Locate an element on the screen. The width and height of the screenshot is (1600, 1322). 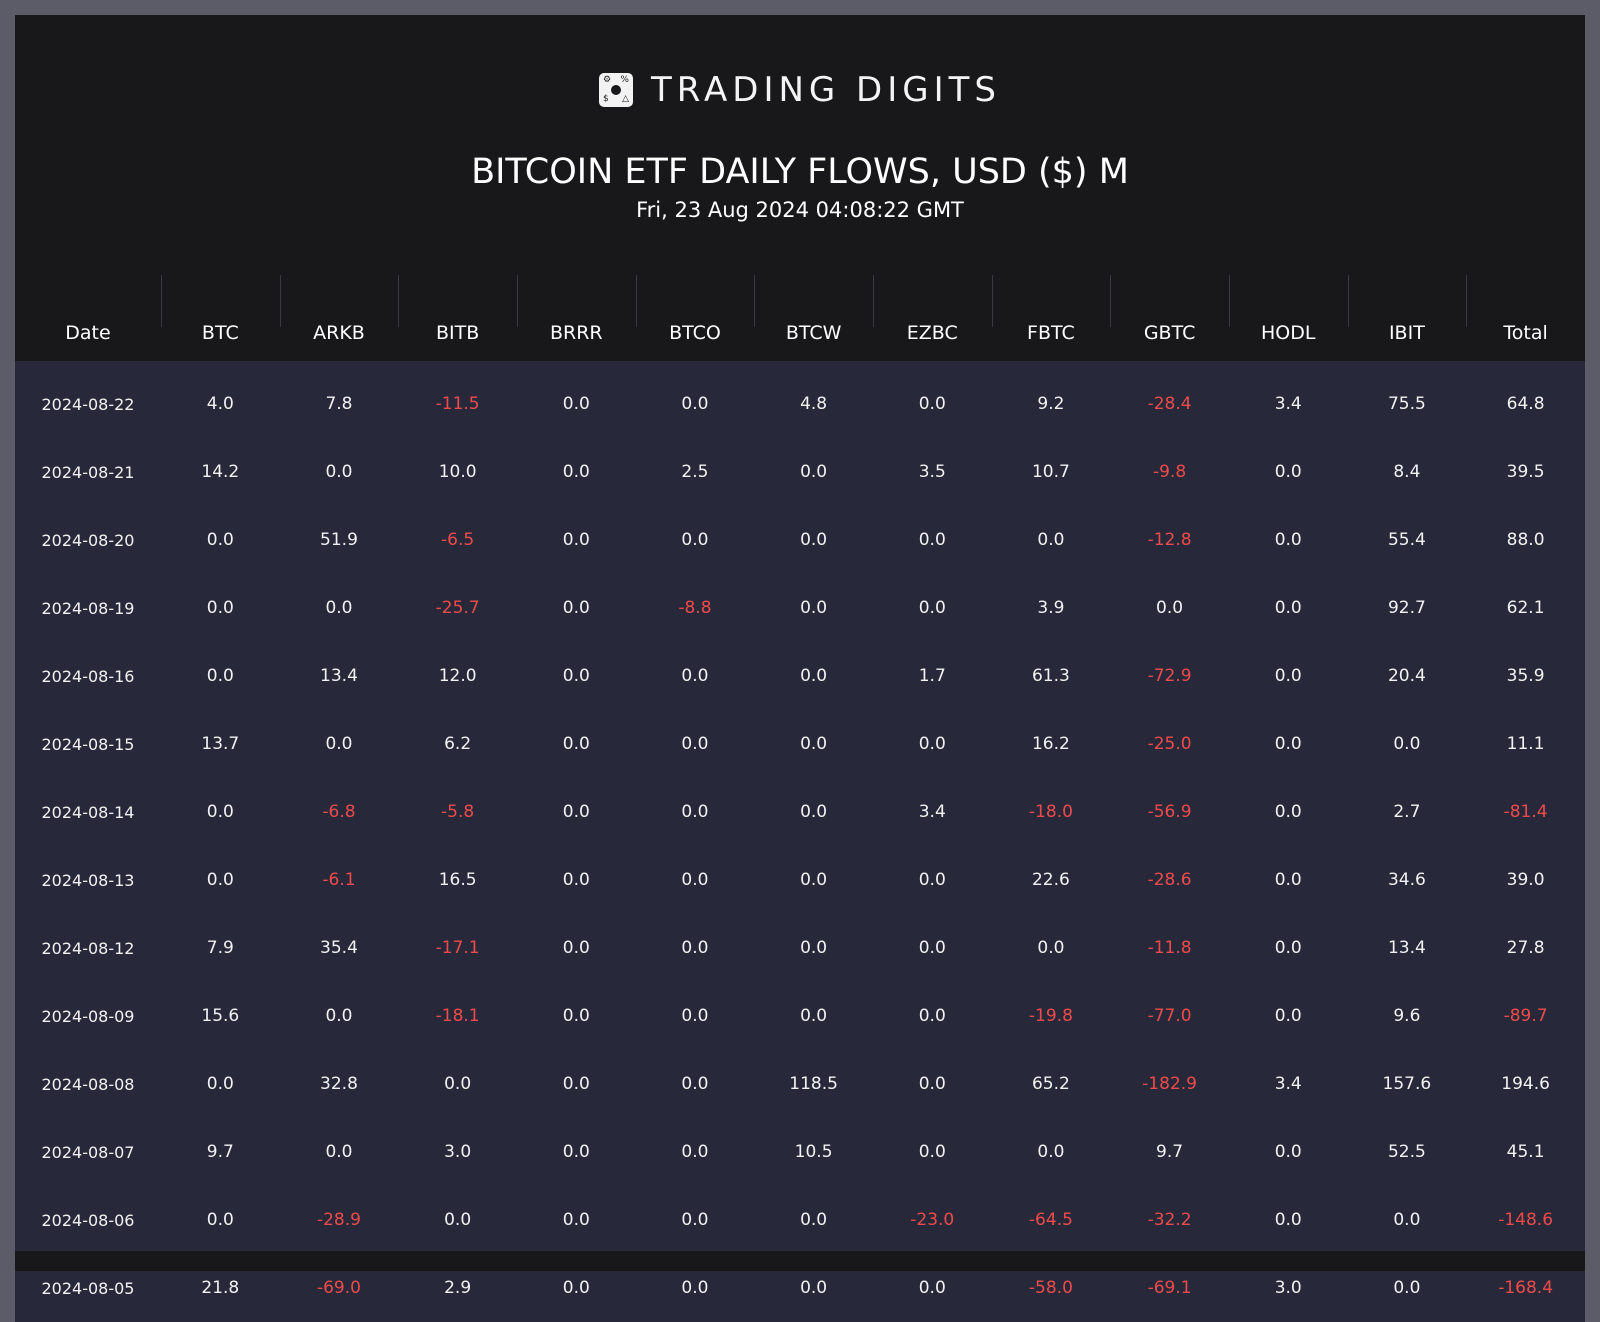
date-cell: 2024-08-22 is located at coordinates (88, 404).